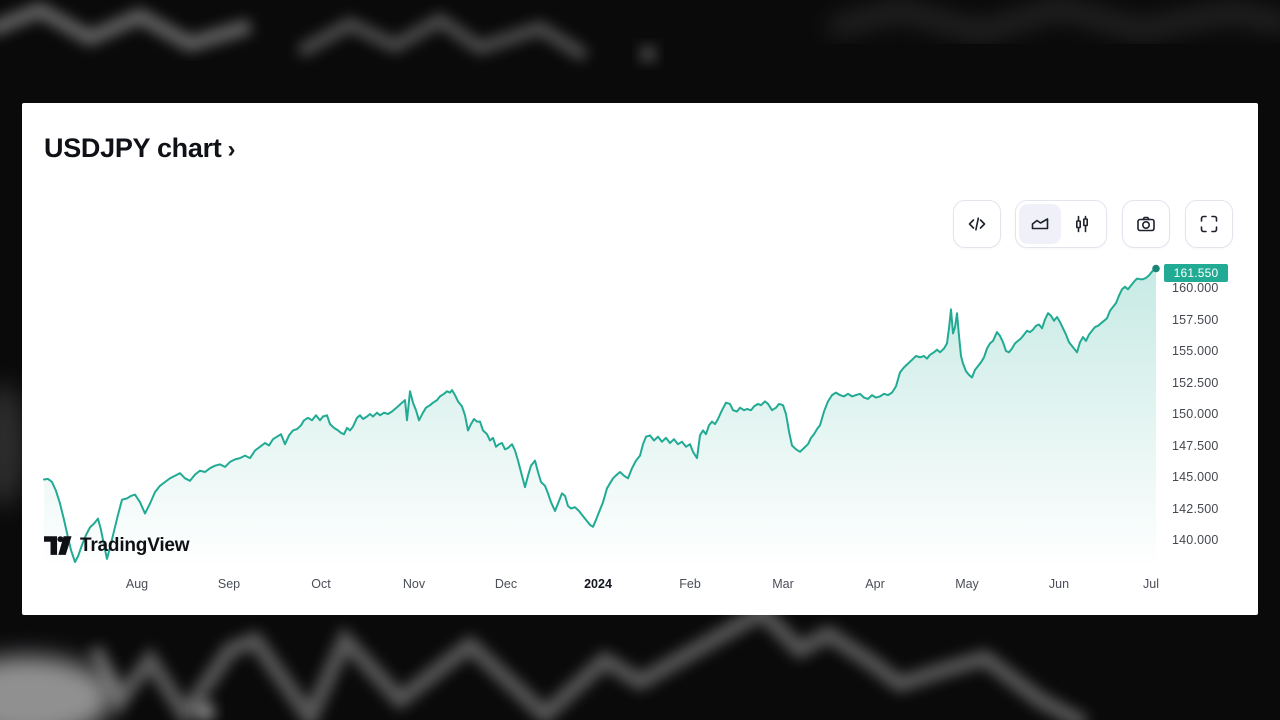 This screenshot has height=720, width=1280. I want to click on area-style-option, so click(1040, 224).